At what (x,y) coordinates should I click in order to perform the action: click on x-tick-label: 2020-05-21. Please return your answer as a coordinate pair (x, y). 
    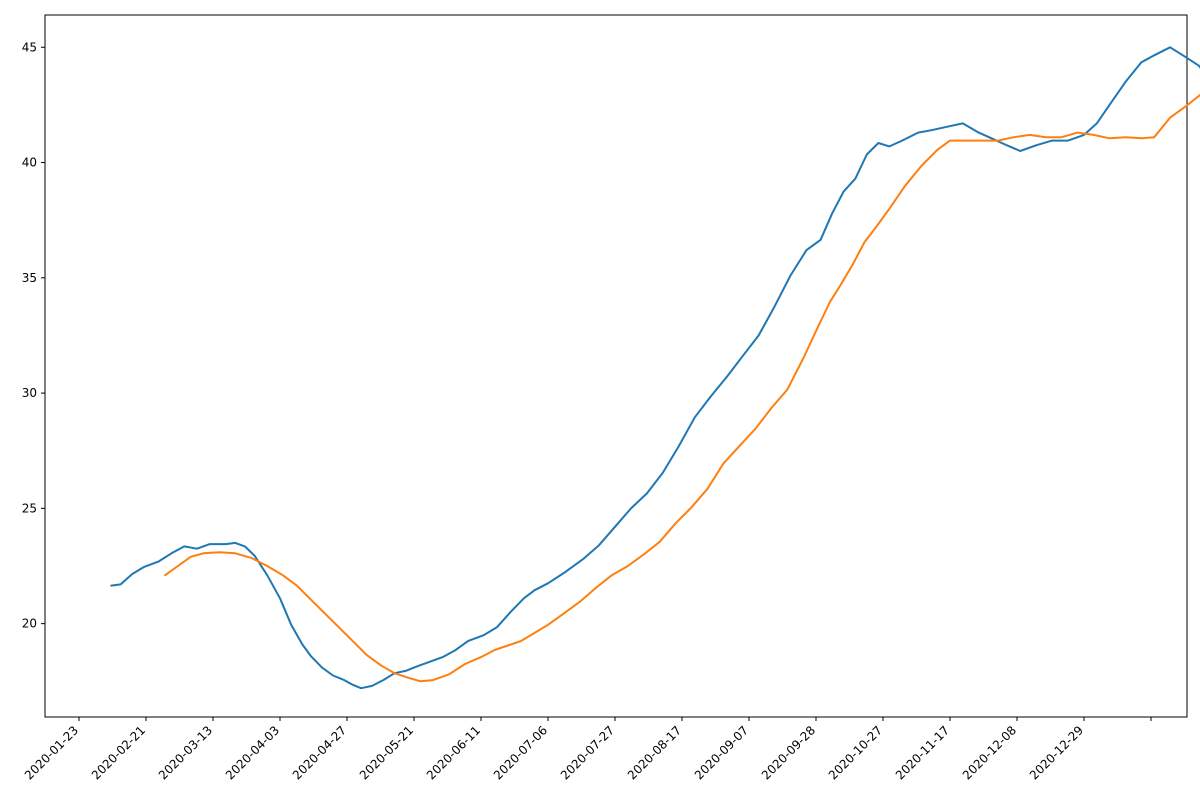
    Looking at the image, I should click on (386, 752).